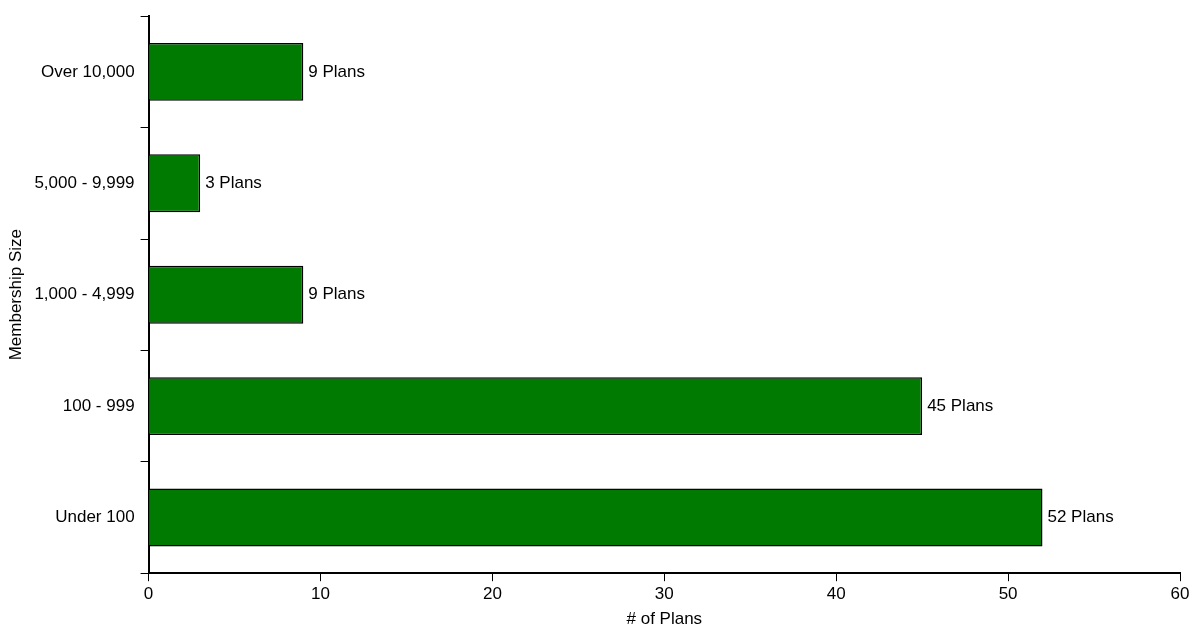 Image resolution: width=1196 pixels, height=632 pixels. I want to click on data-label: 3 Plans, so click(233, 182).